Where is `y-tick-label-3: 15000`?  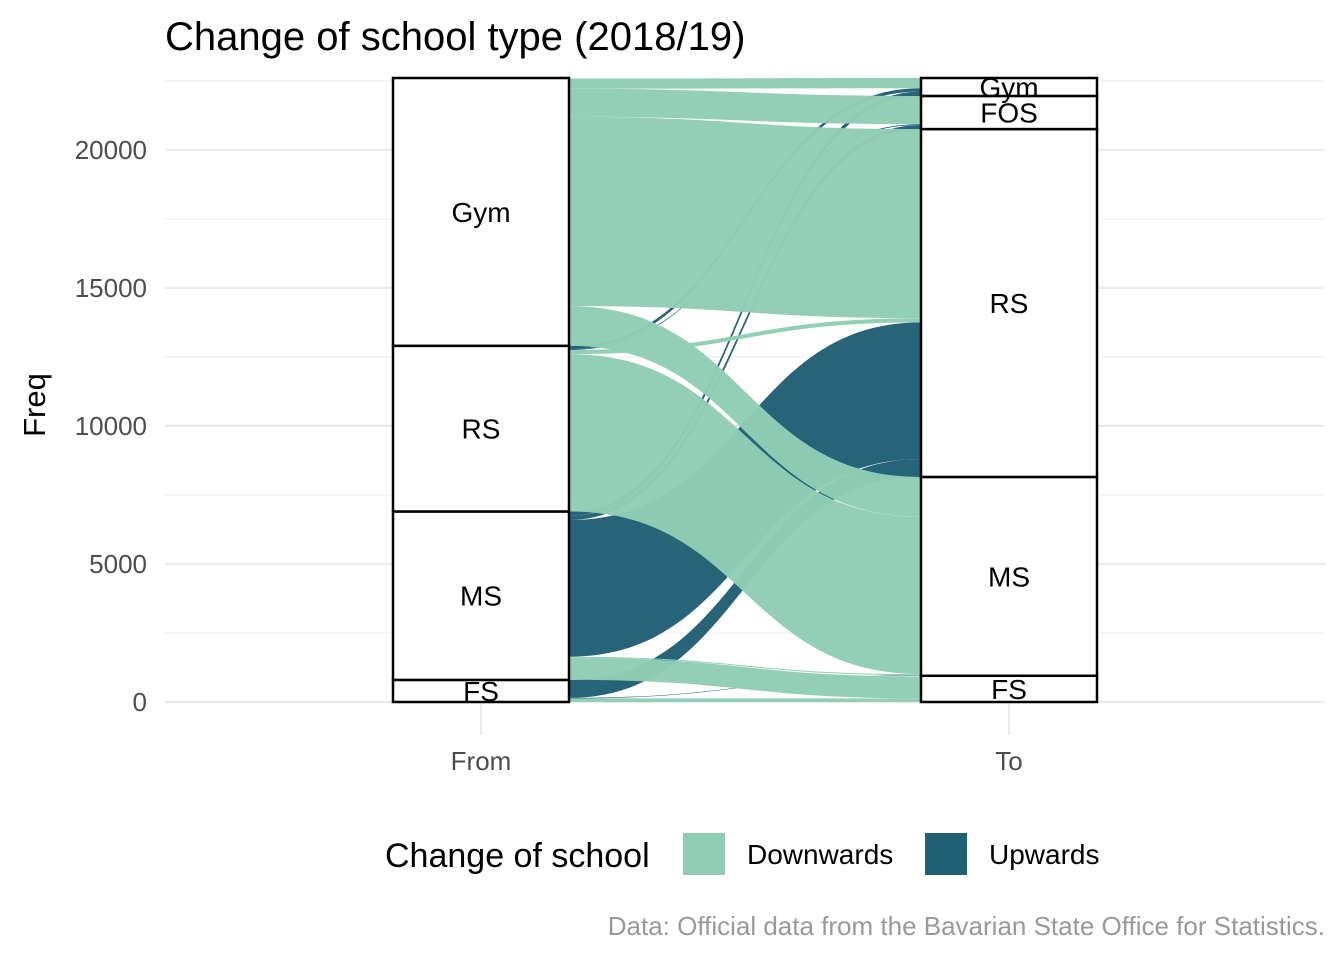 y-tick-label-3: 15000 is located at coordinates (111, 288).